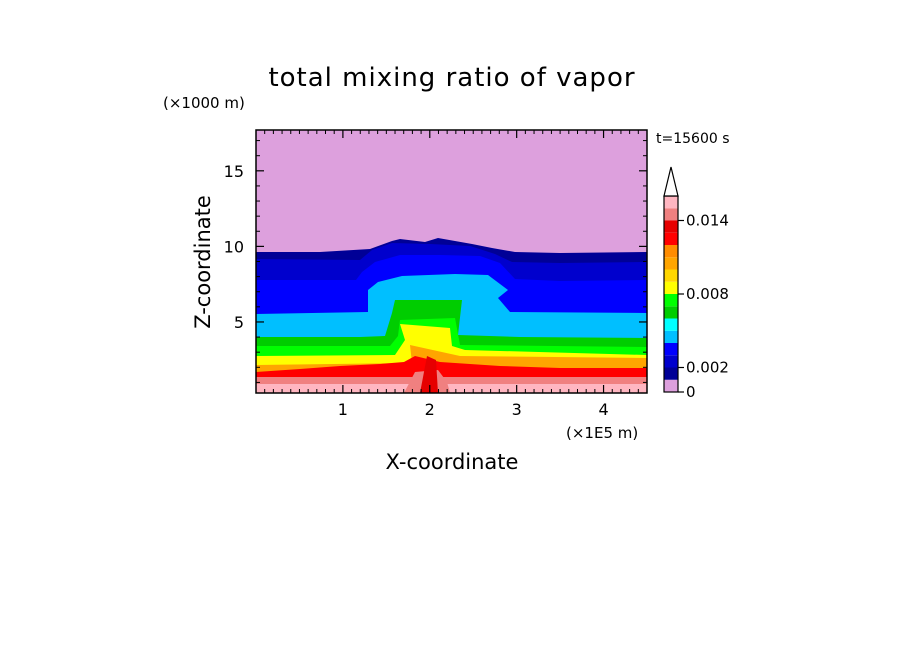  Describe the element at coordinates (451, 78) in the screenshot. I see `chart-title: total mixing ratio of vapor` at that location.